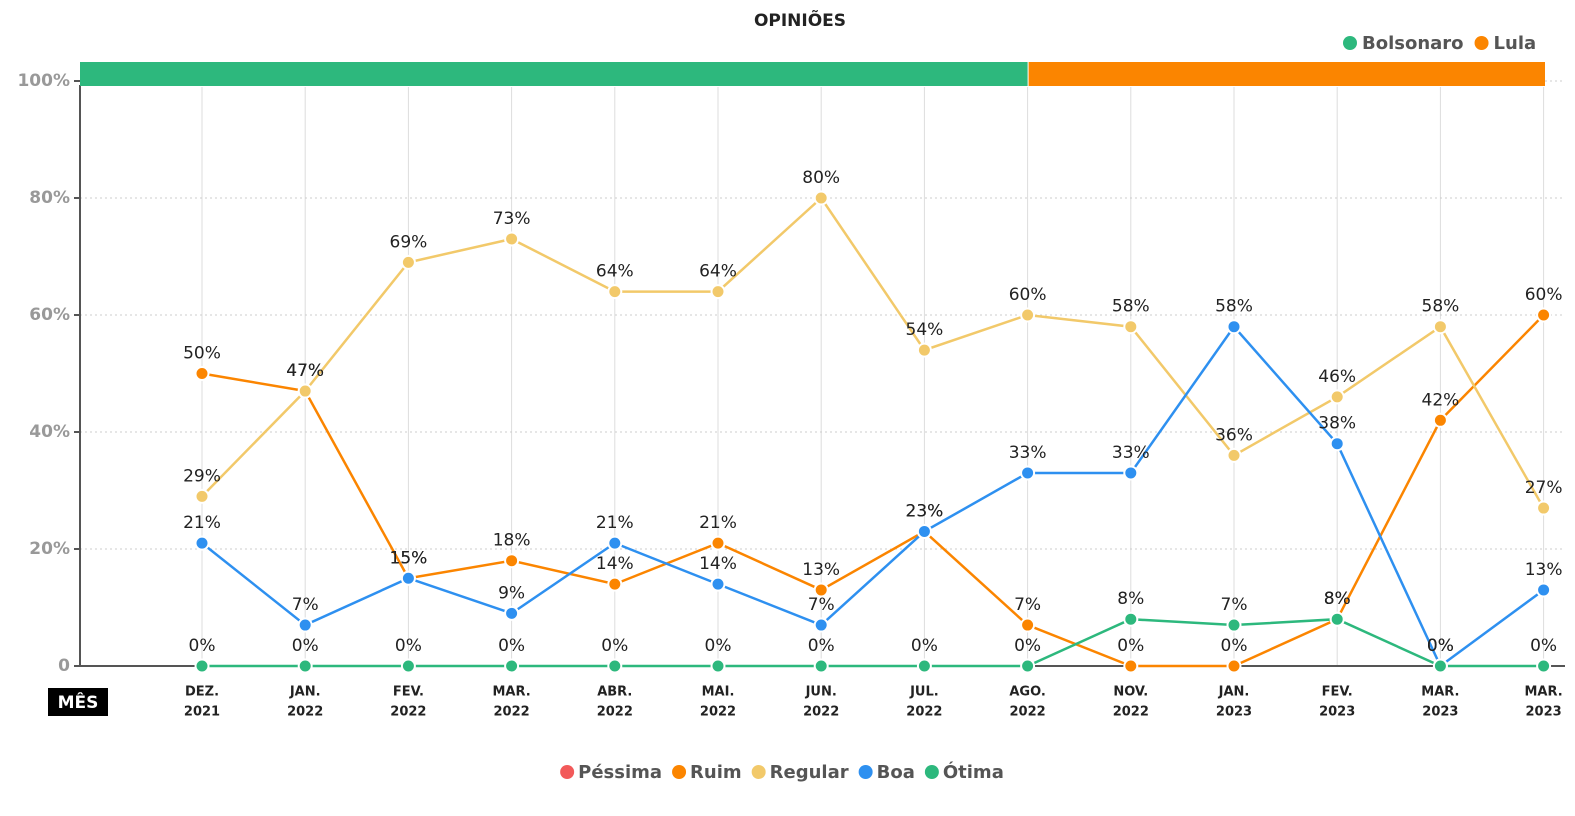 The image size is (1575, 816). What do you see at coordinates (305, 371) in the screenshot?
I see `data-label: 47%` at bounding box center [305, 371].